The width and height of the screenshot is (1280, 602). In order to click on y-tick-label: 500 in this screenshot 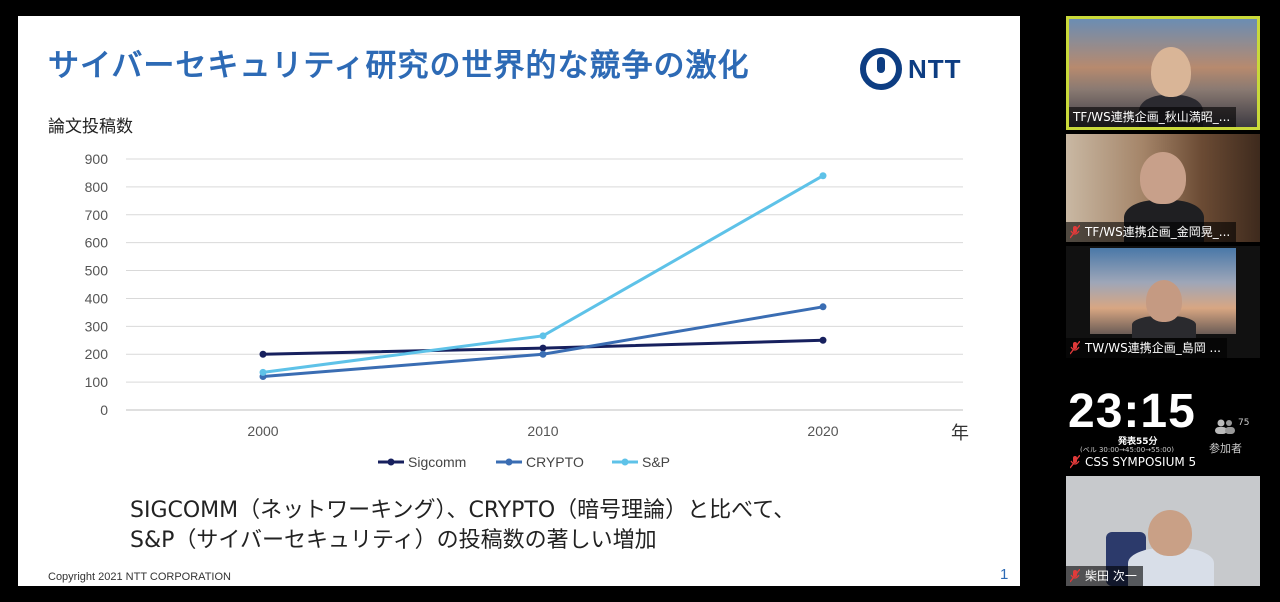, I will do `click(97, 271)`.